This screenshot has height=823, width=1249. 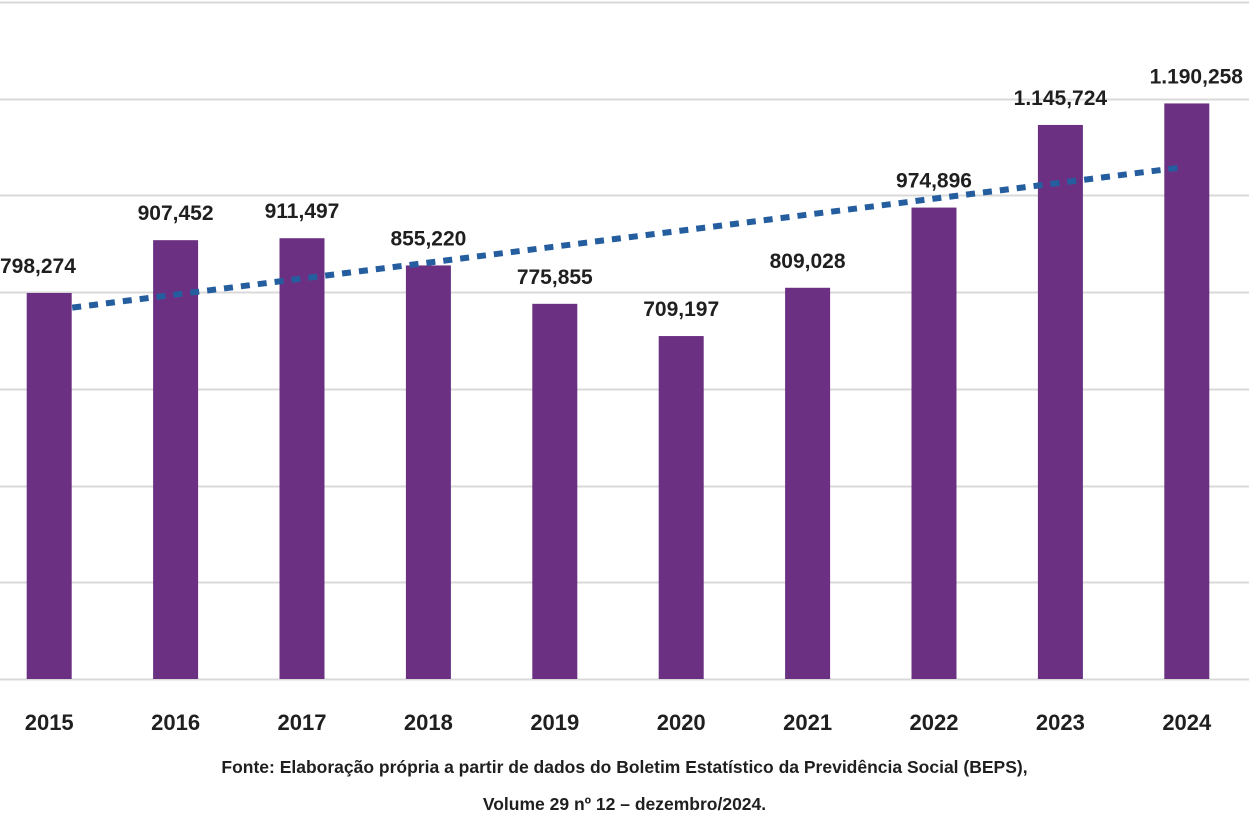 I want to click on x-tick-label-2020: 2020, so click(x=681, y=722).